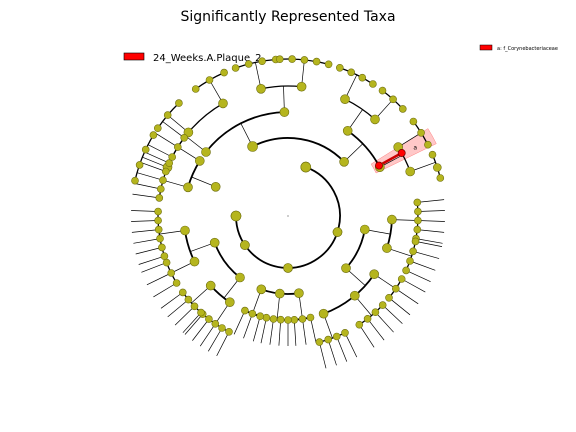  I want to click on legend-small-label: a: f_Corynebacteriaceae, so click(527, 49).